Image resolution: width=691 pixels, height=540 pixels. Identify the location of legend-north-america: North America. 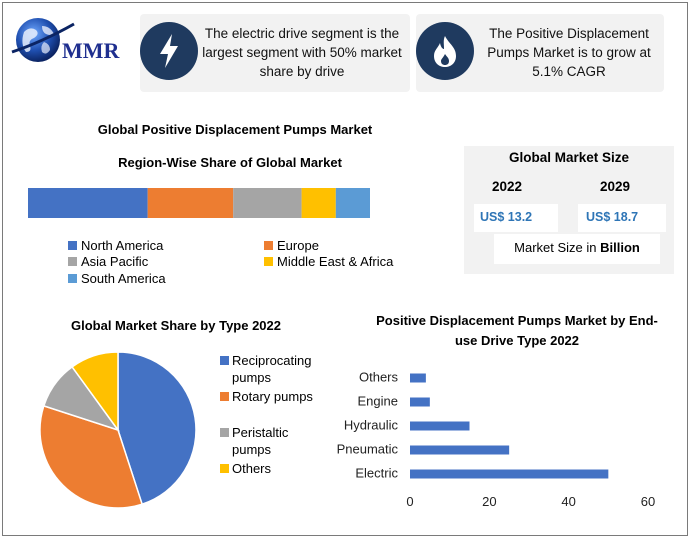
(115, 245).